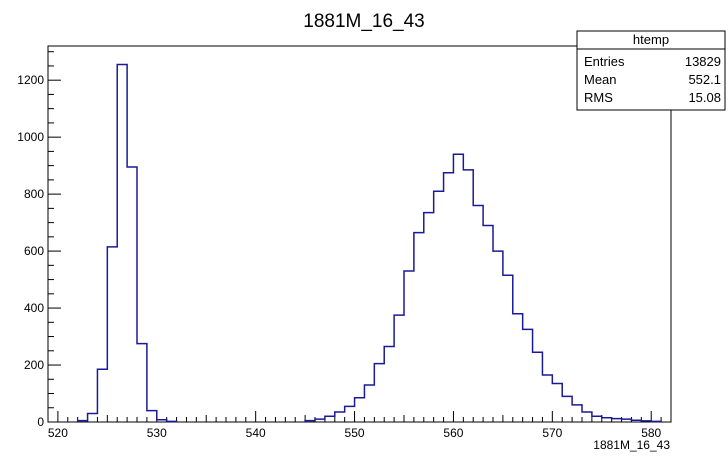 The height and width of the screenshot is (458, 728). I want to click on x-axis: 520 530 540 550 560 570 580, so click(355, 425).